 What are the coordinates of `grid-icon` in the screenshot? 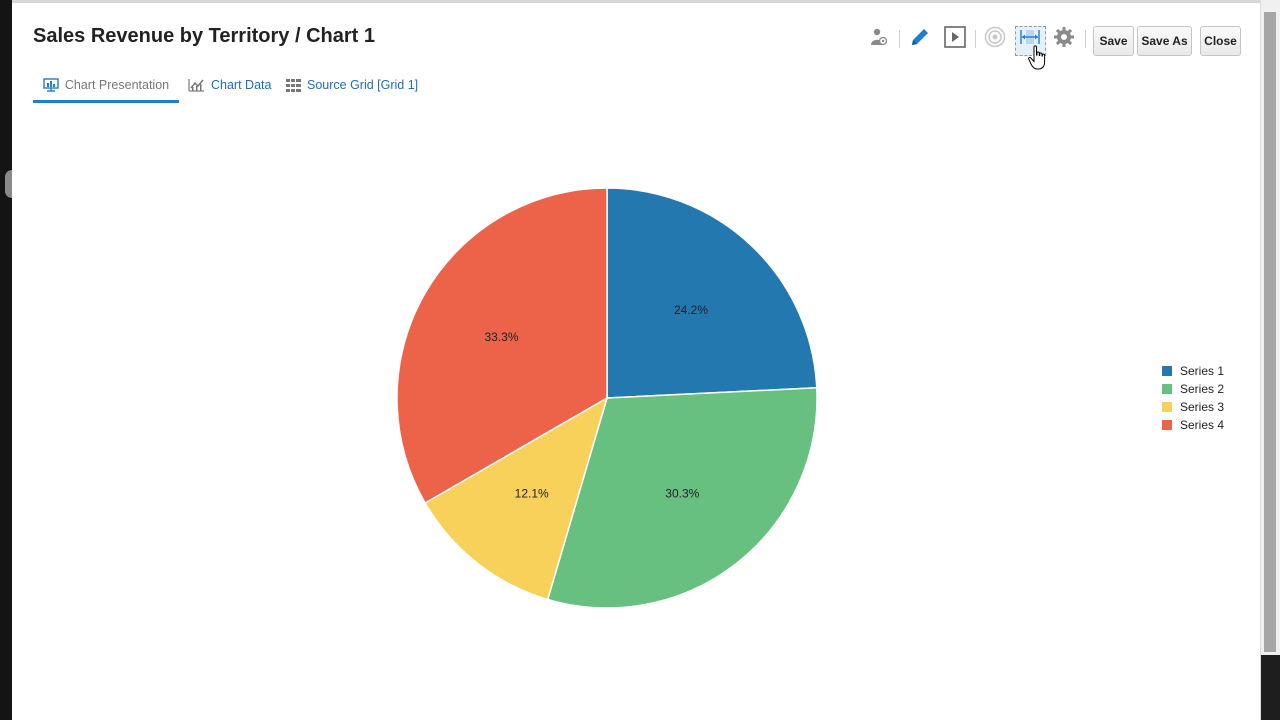 It's located at (293, 85).